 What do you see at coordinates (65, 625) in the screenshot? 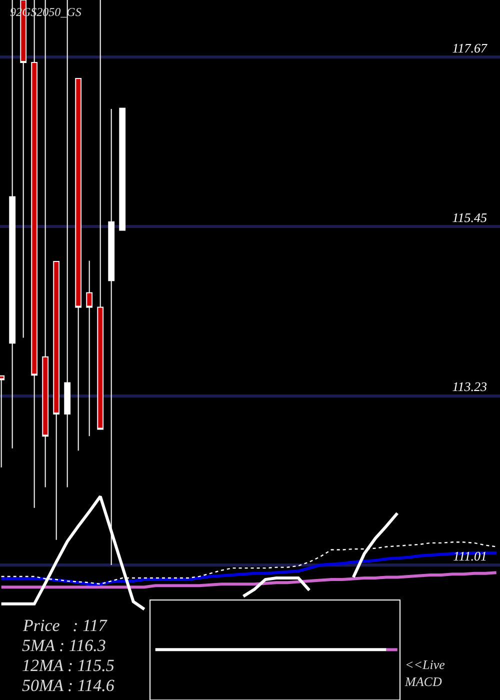
I see `annotation: Price : 117` at bounding box center [65, 625].